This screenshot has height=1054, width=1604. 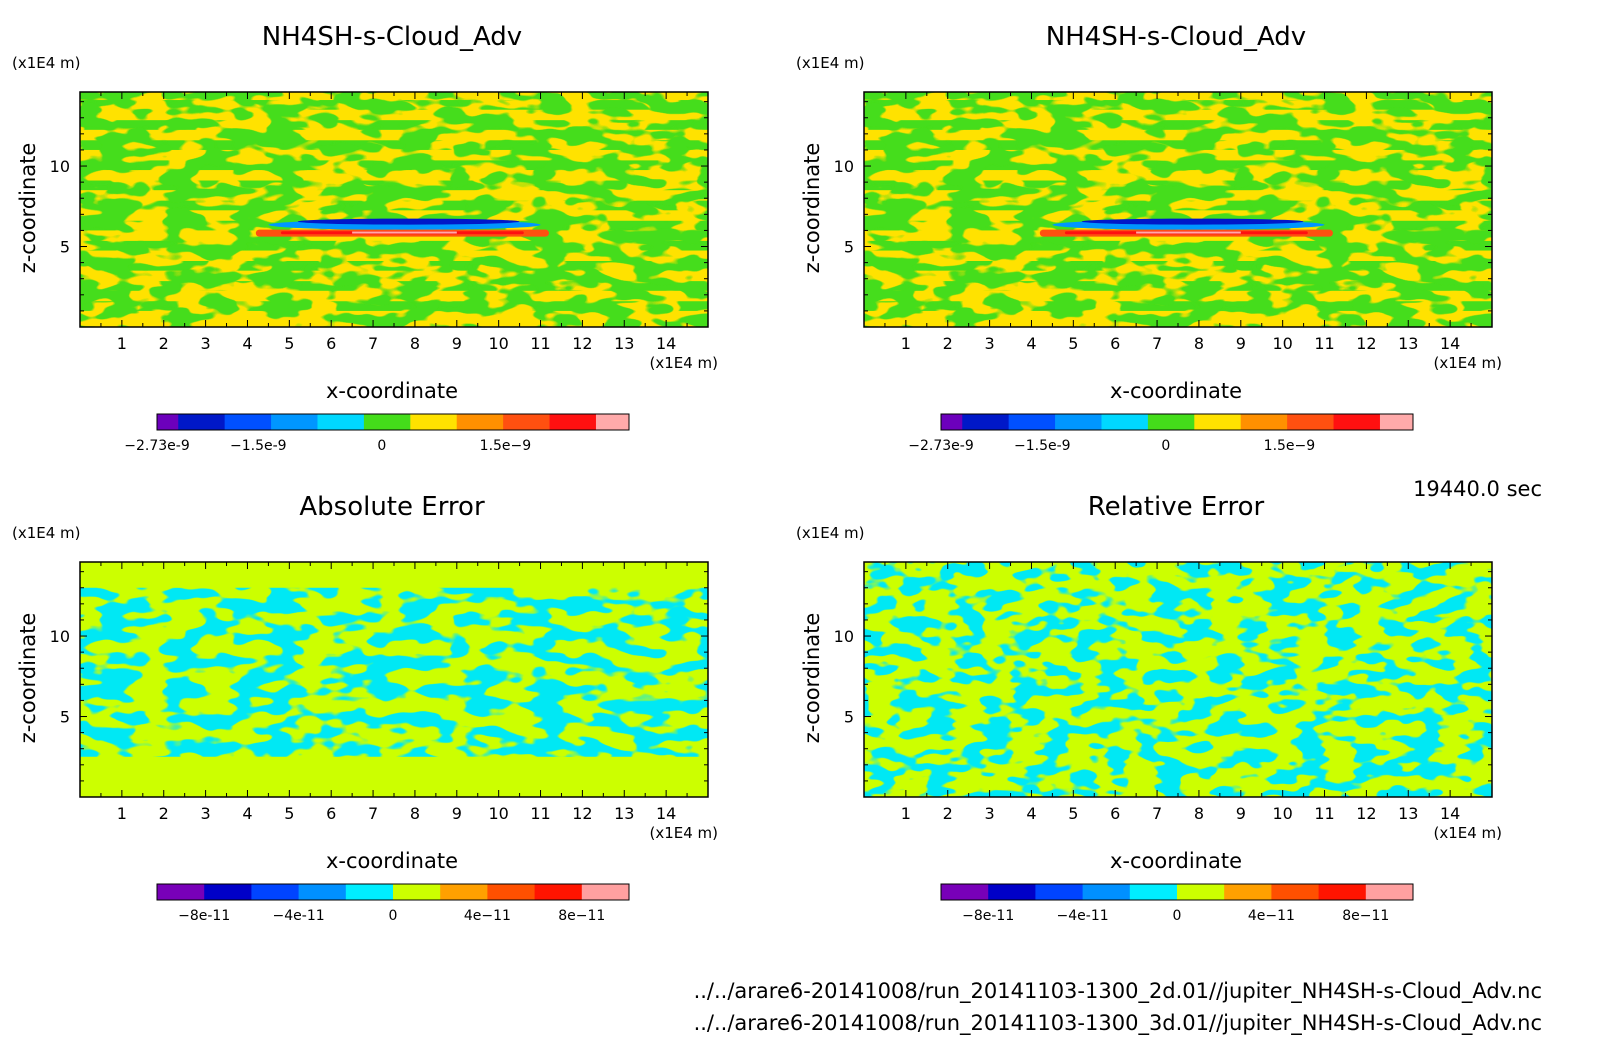 What do you see at coordinates (1188, 232) in the screenshot?
I see `cloud-pink-core` at bounding box center [1188, 232].